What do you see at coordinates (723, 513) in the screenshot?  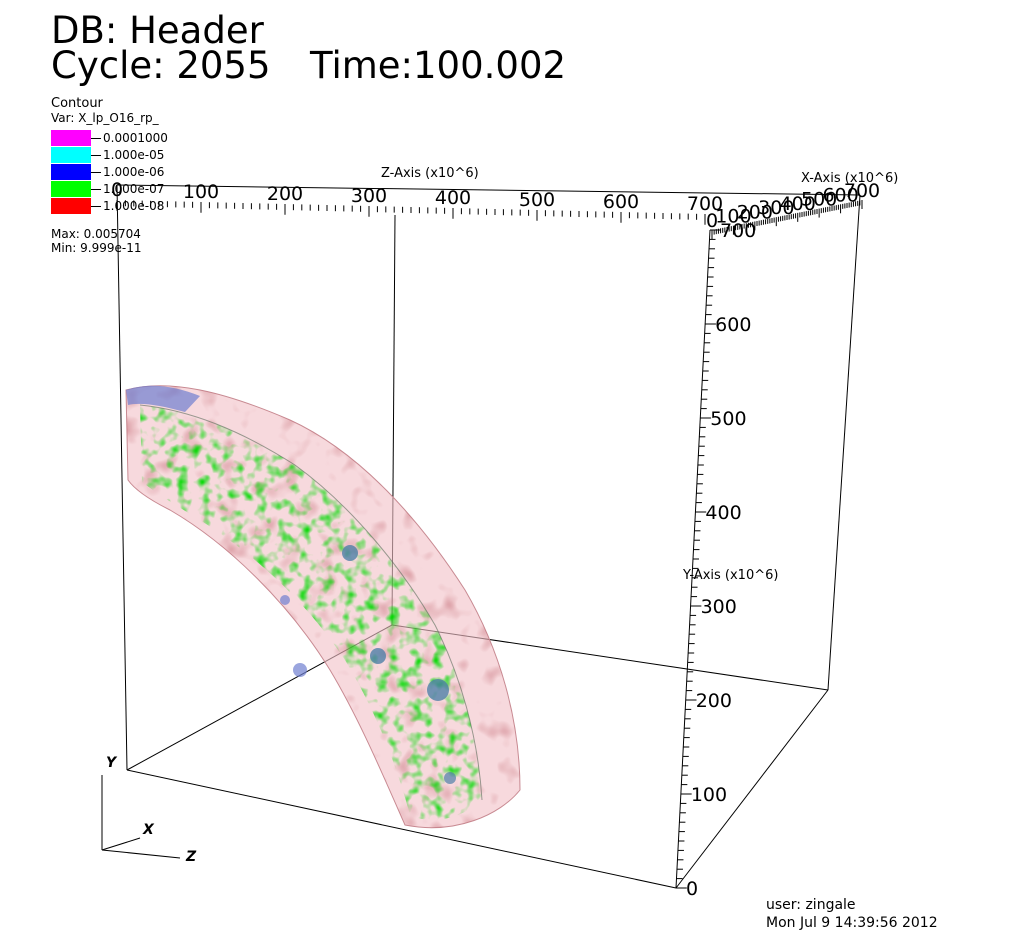 I see `y-axis-tick-label: 400` at bounding box center [723, 513].